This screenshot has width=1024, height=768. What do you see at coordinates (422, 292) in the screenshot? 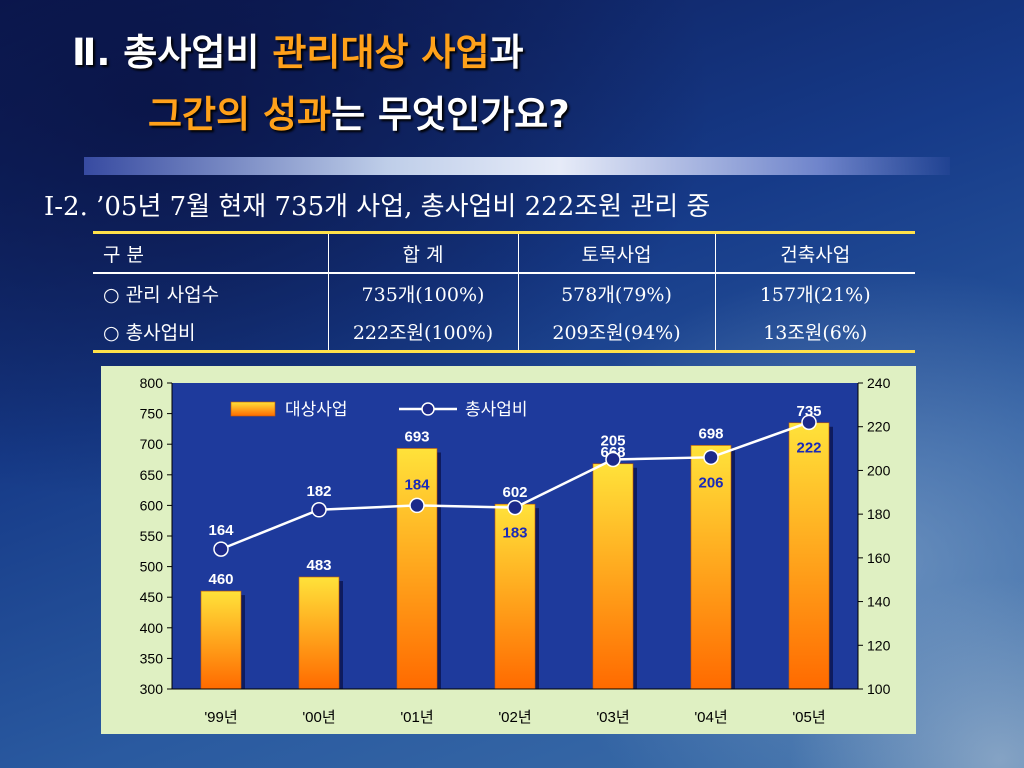
I see `table-cell: 735개(100%)` at bounding box center [422, 292].